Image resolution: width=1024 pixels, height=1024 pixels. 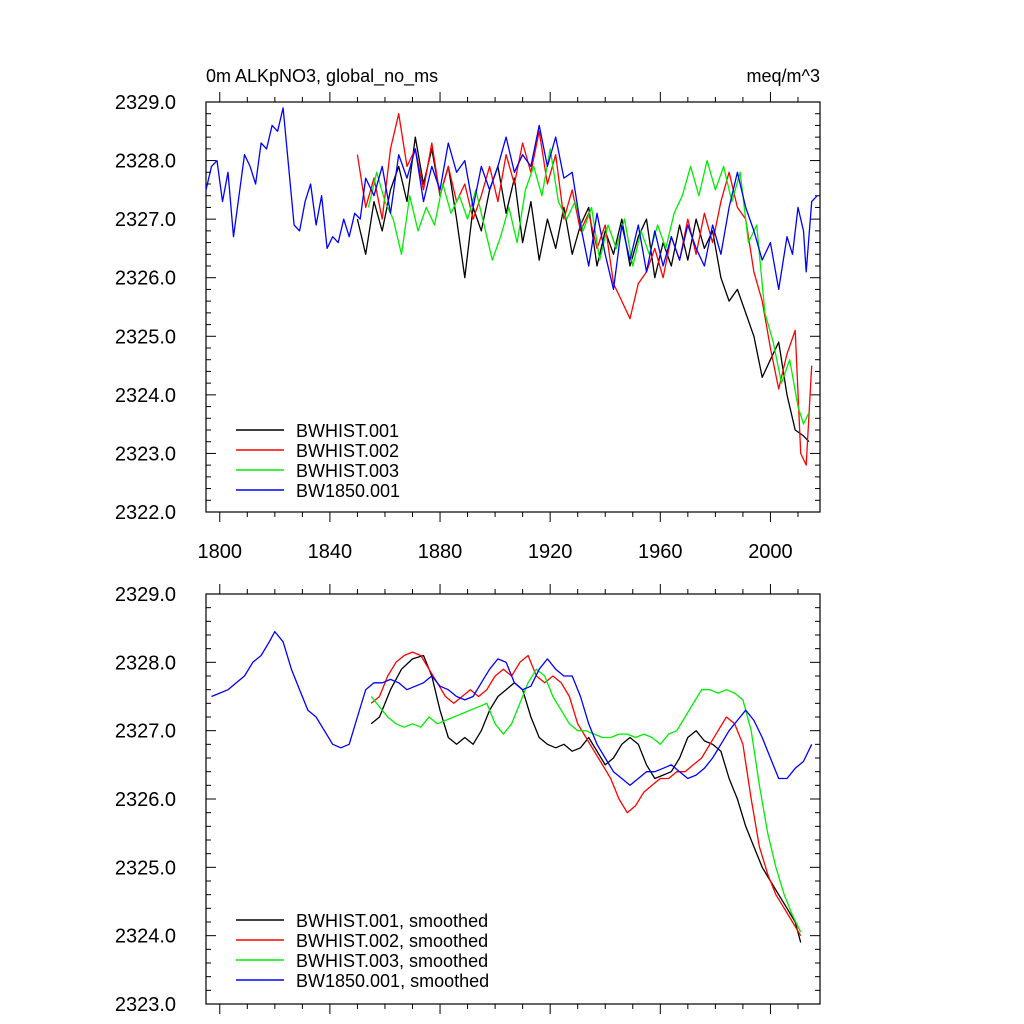 I want to click on chart-title: 0m ALKpNO3, global_no_ms, so click(x=322, y=76).